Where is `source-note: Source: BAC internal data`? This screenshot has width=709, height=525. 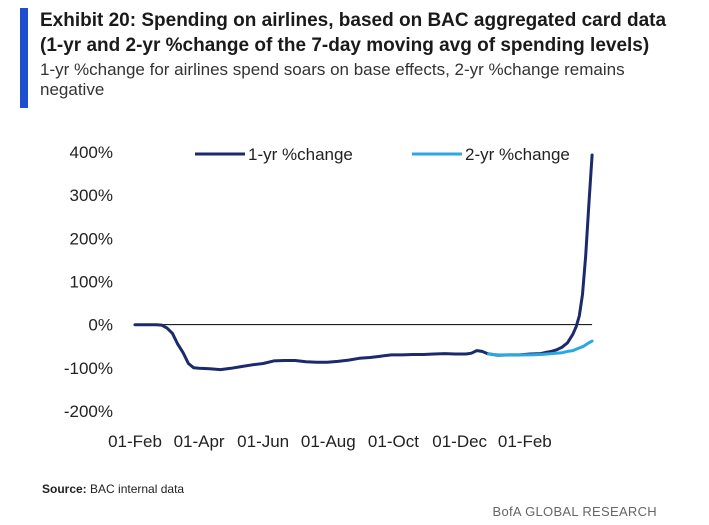
source-note: Source: BAC internal data is located at coordinates (113, 489).